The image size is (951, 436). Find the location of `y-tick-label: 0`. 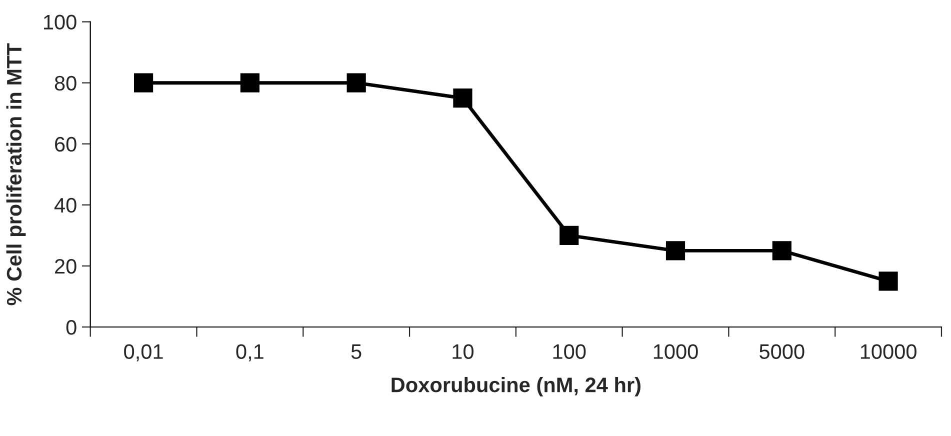

y-tick-label: 0 is located at coordinates (71, 327).